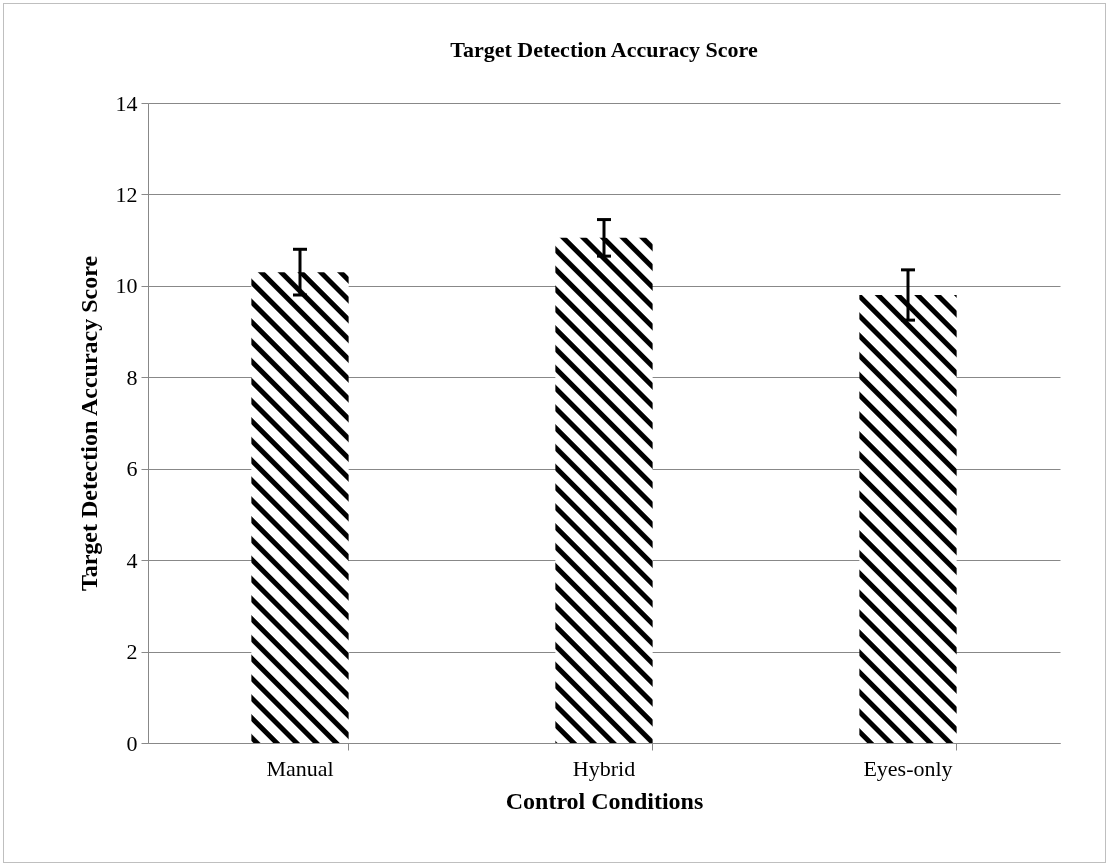 The image size is (1111, 868). I want to click on x-tick-label: Hybrid, so click(604, 768).